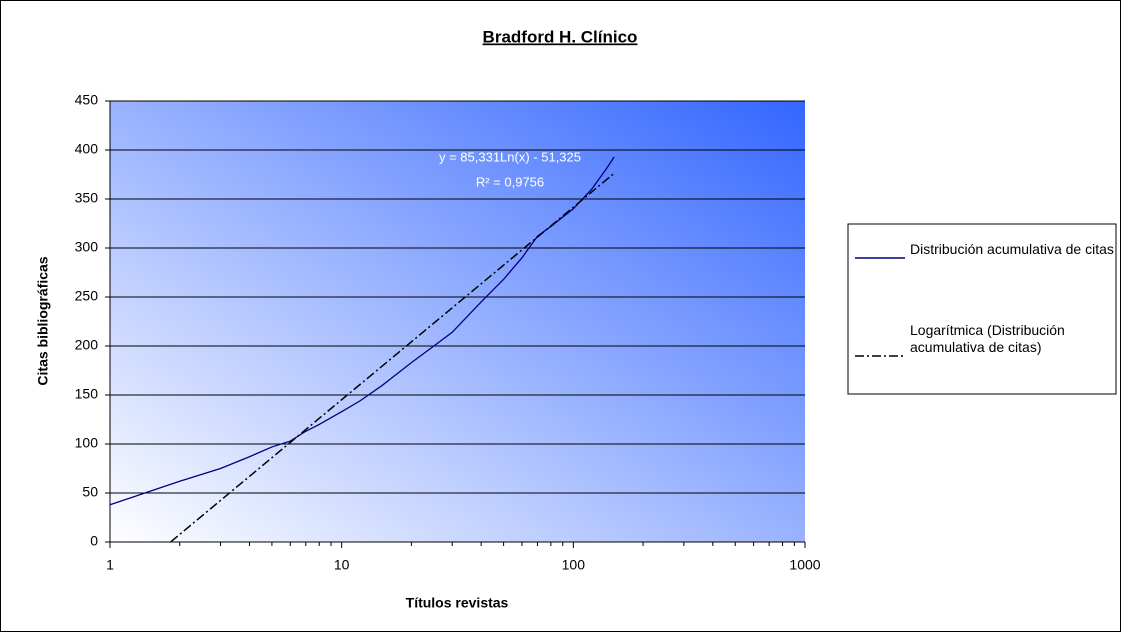 Image resolution: width=1121 pixels, height=632 pixels. What do you see at coordinates (804, 565) in the screenshot?
I see `x-tick-label: 1000` at bounding box center [804, 565].